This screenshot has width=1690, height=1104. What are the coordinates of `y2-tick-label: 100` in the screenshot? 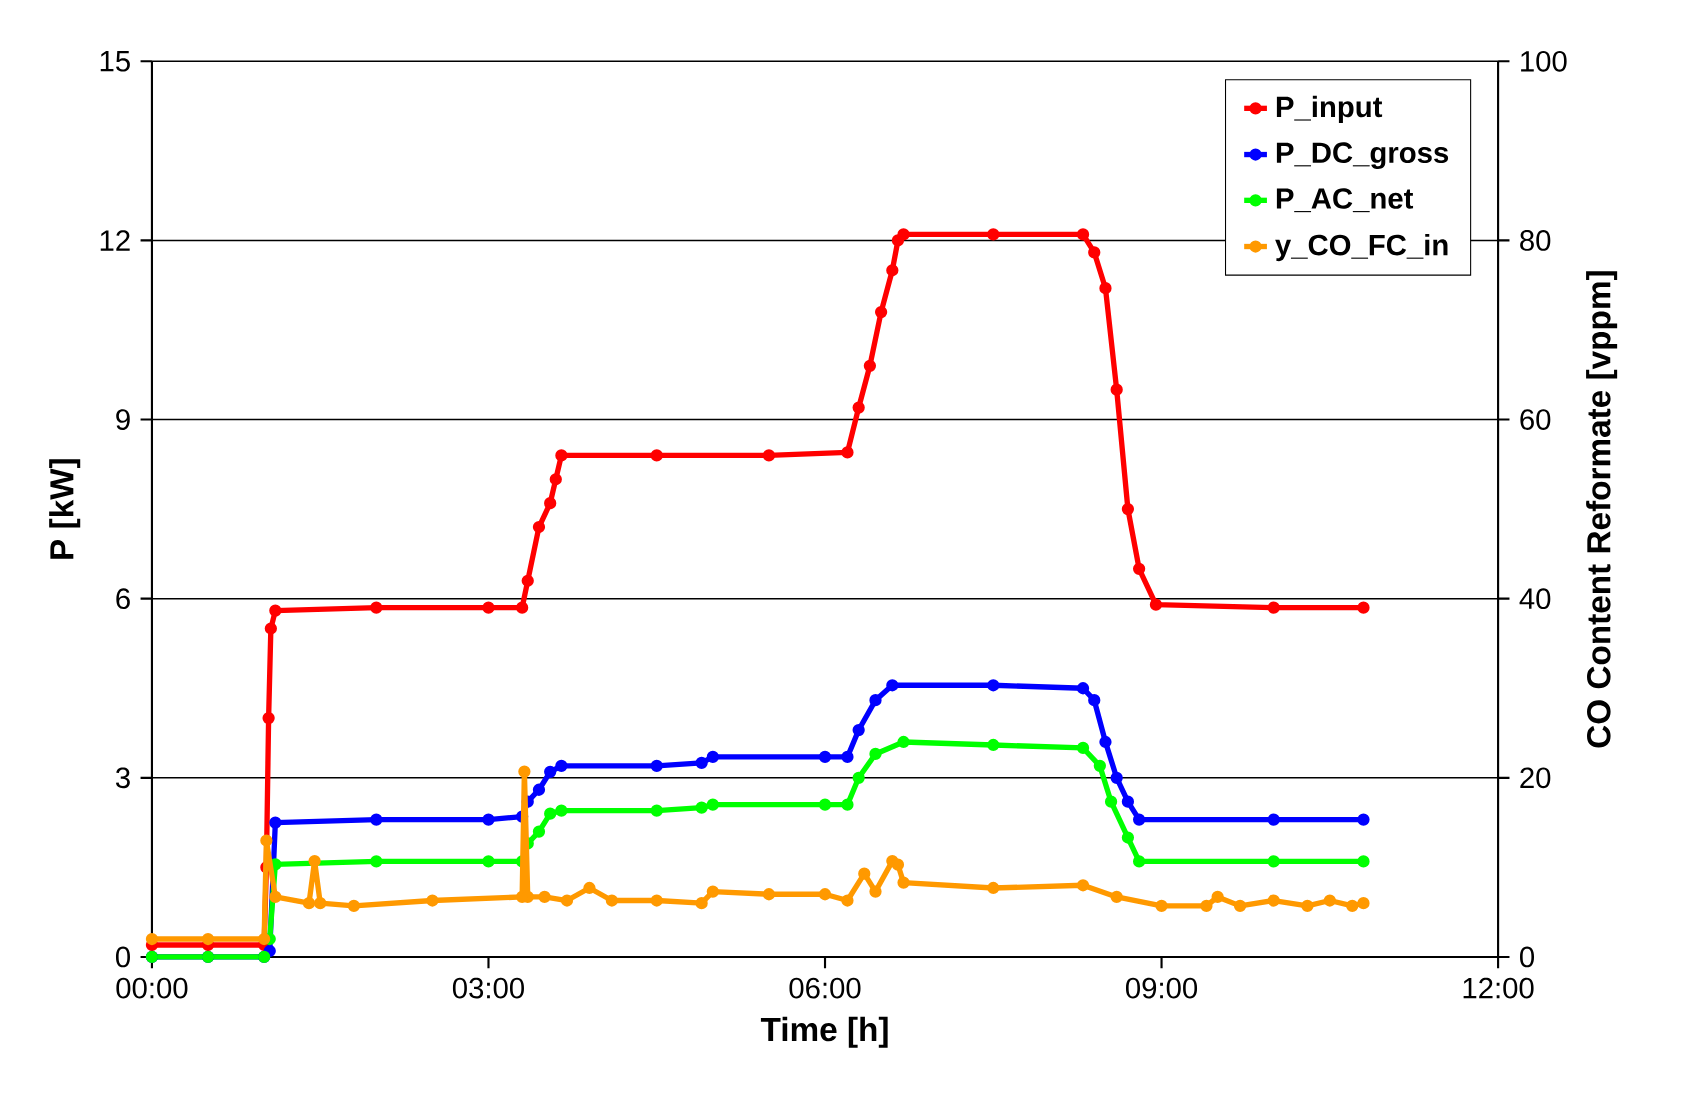 It's located at (1544, 61).